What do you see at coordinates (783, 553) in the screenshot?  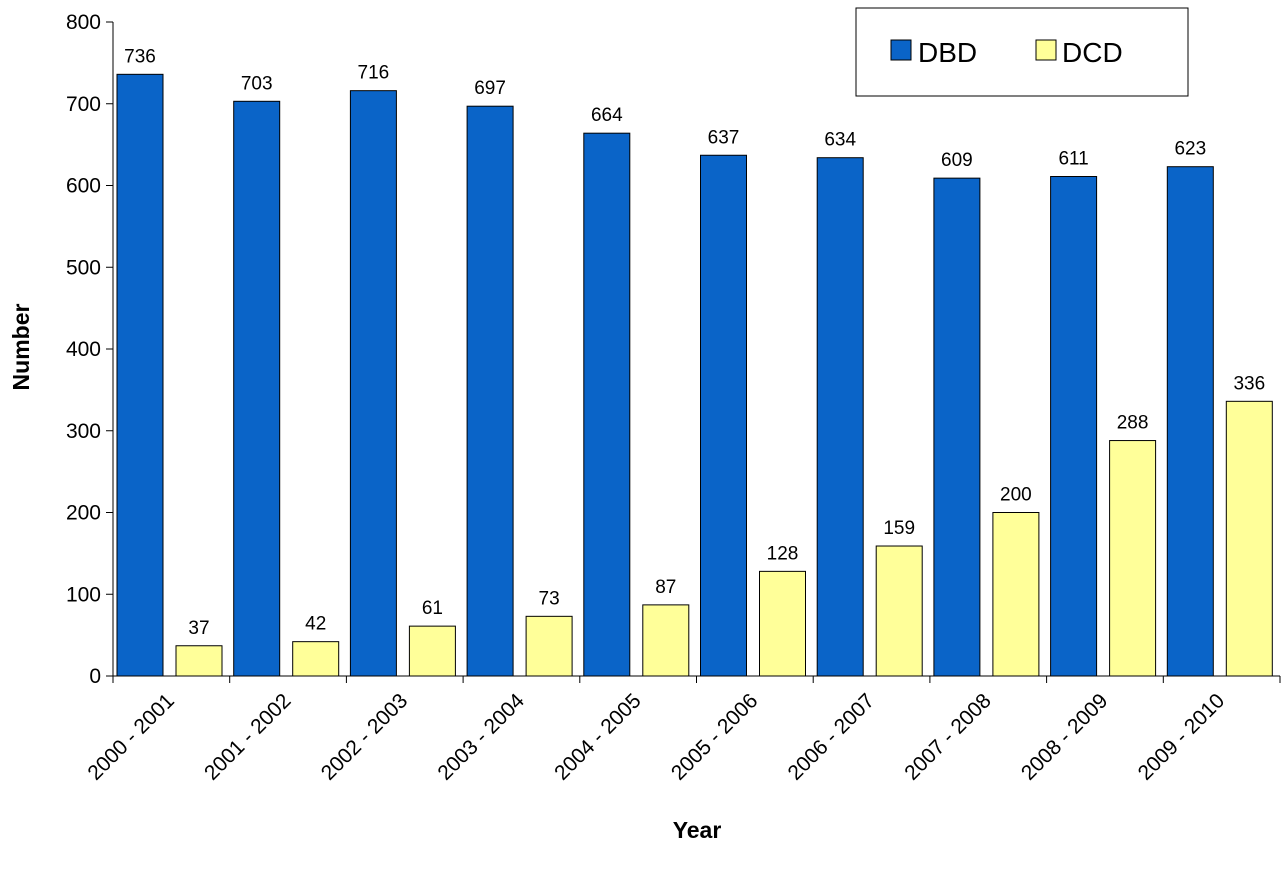 I see `data-label-dcd-6: 128` at bounding box center [783, 553].